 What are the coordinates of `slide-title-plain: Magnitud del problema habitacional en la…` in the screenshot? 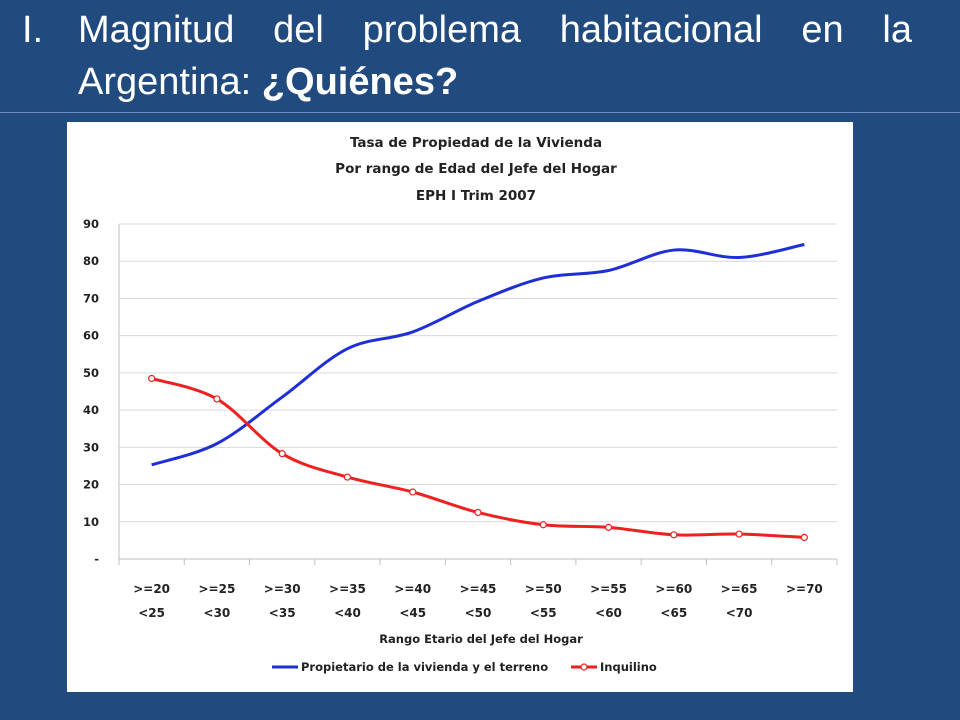 It's located at (495, 56).